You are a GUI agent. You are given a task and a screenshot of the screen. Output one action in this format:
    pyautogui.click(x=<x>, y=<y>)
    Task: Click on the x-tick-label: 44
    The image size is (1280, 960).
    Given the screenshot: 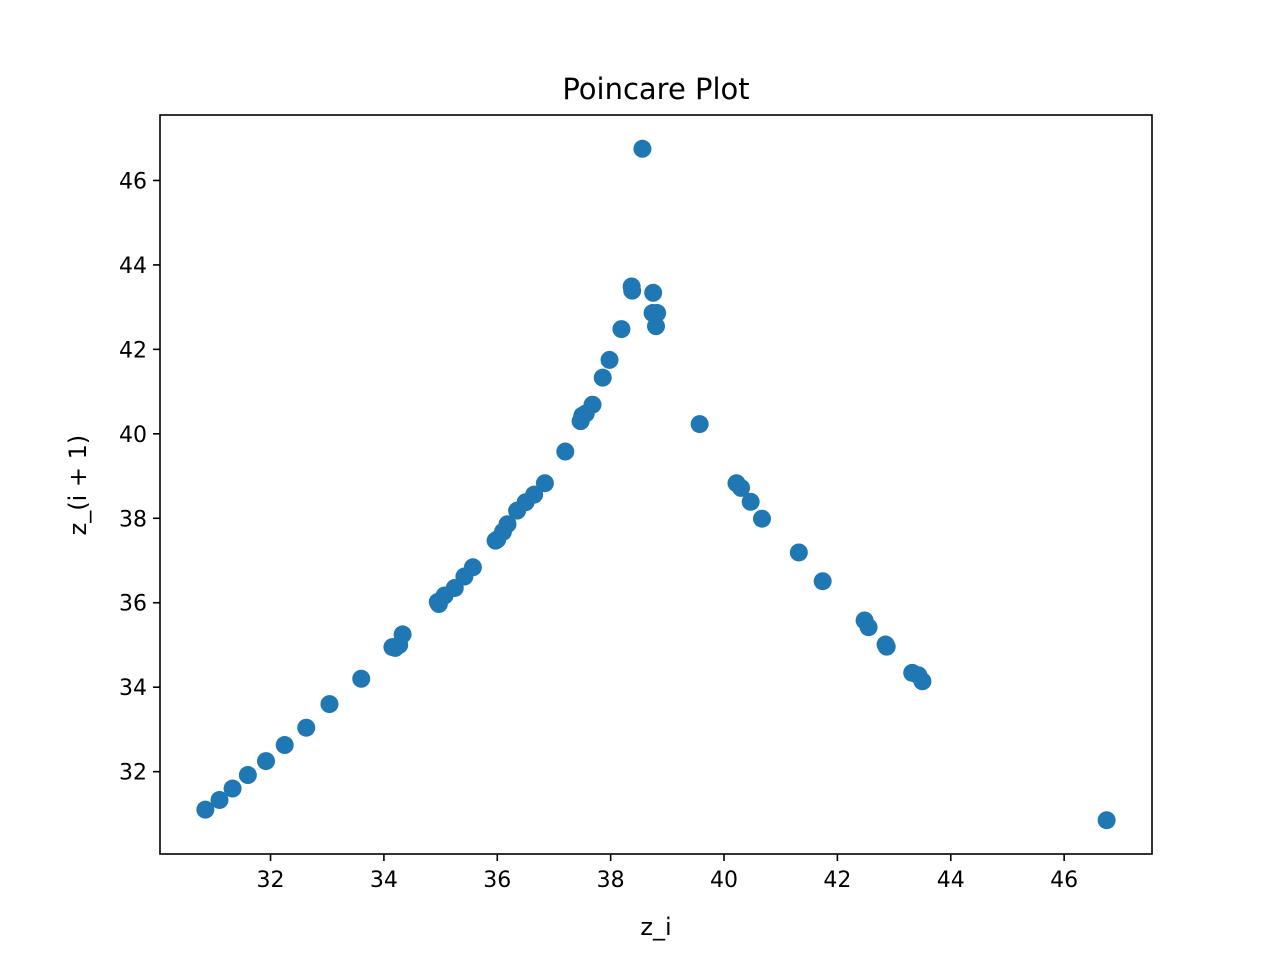 What is the action you would take?
    pyautogui.click(x=951, y=880)
    